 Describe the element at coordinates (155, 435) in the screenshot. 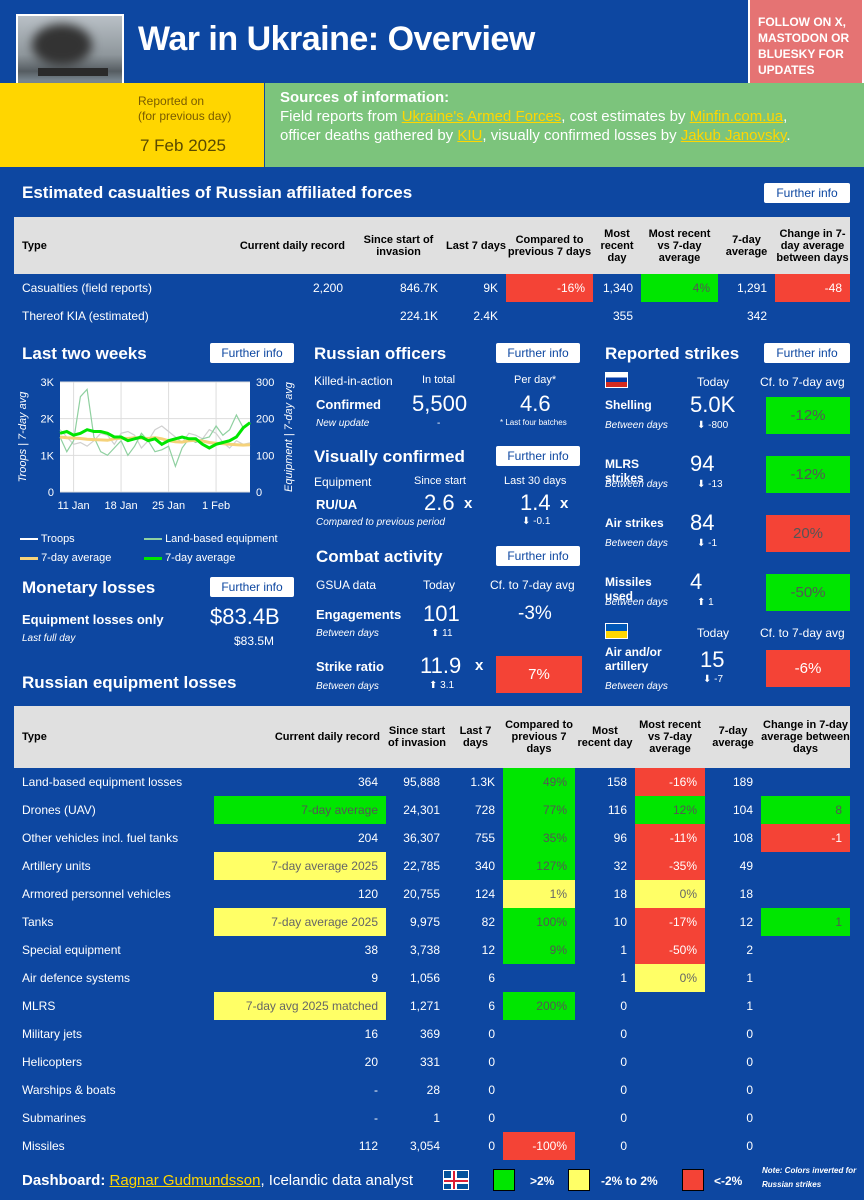

I see `series-equipment-avg` at that location.